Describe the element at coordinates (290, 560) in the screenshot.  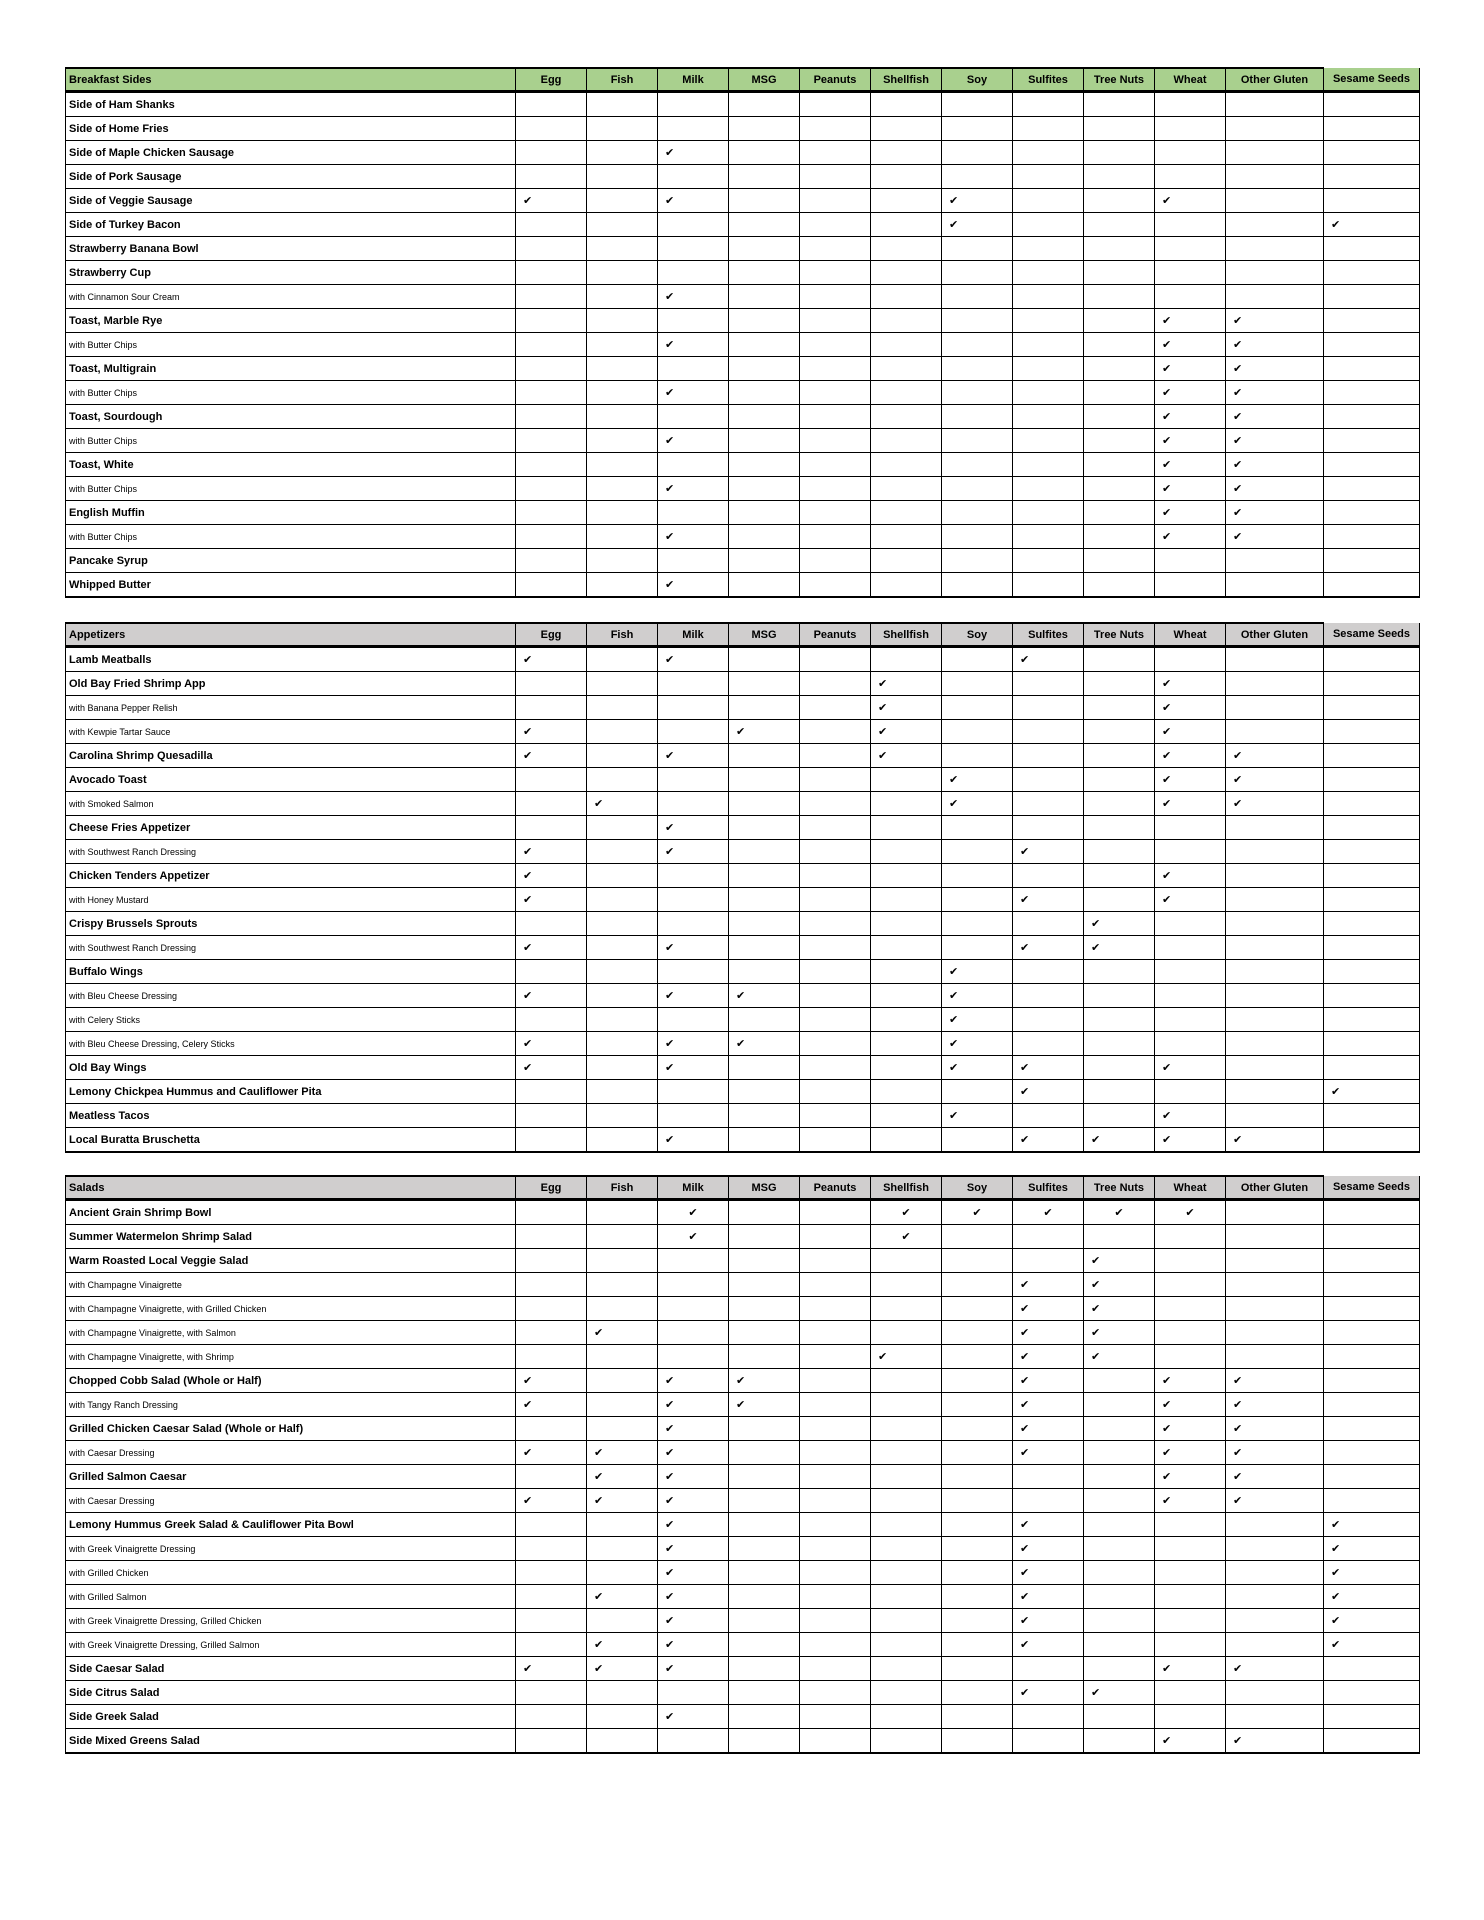
I see `menu-item-name: Pancake Syrup` at that location.